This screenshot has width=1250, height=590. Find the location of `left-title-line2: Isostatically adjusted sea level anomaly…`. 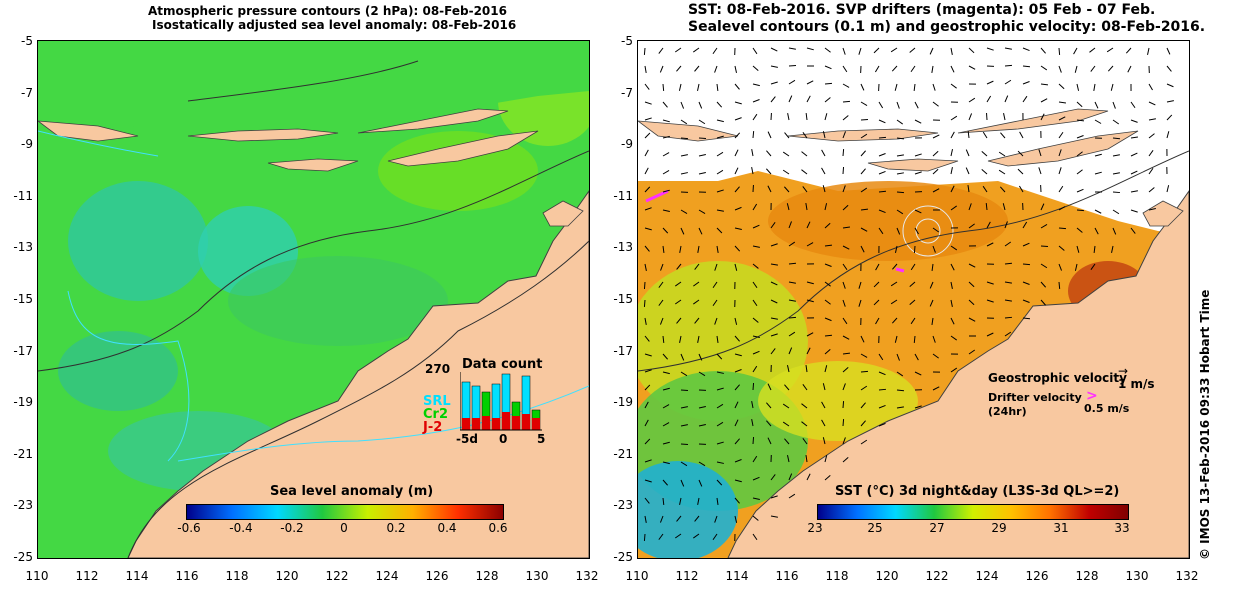

left-title-line2: Isostatically adjusted sea level anomaly… is located at coordinates (334, 25).